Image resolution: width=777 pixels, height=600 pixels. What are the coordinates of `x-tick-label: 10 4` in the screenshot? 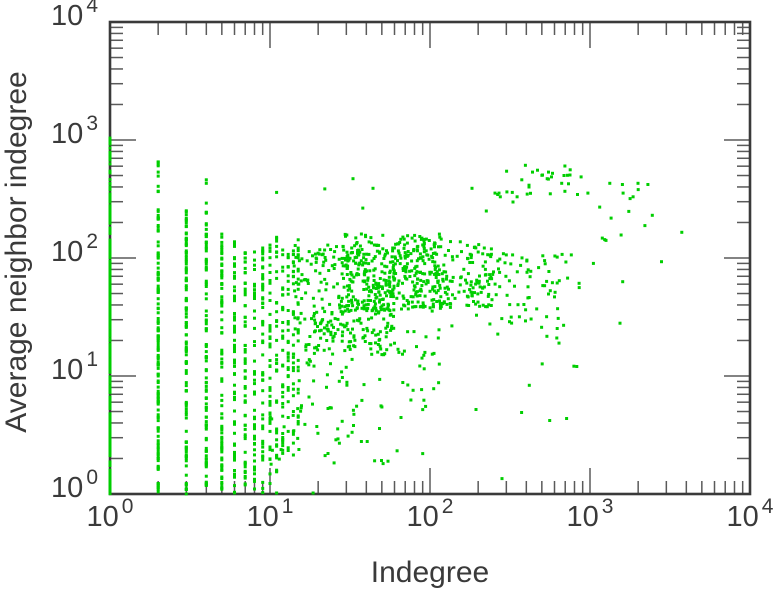 It's located at (750, 514).